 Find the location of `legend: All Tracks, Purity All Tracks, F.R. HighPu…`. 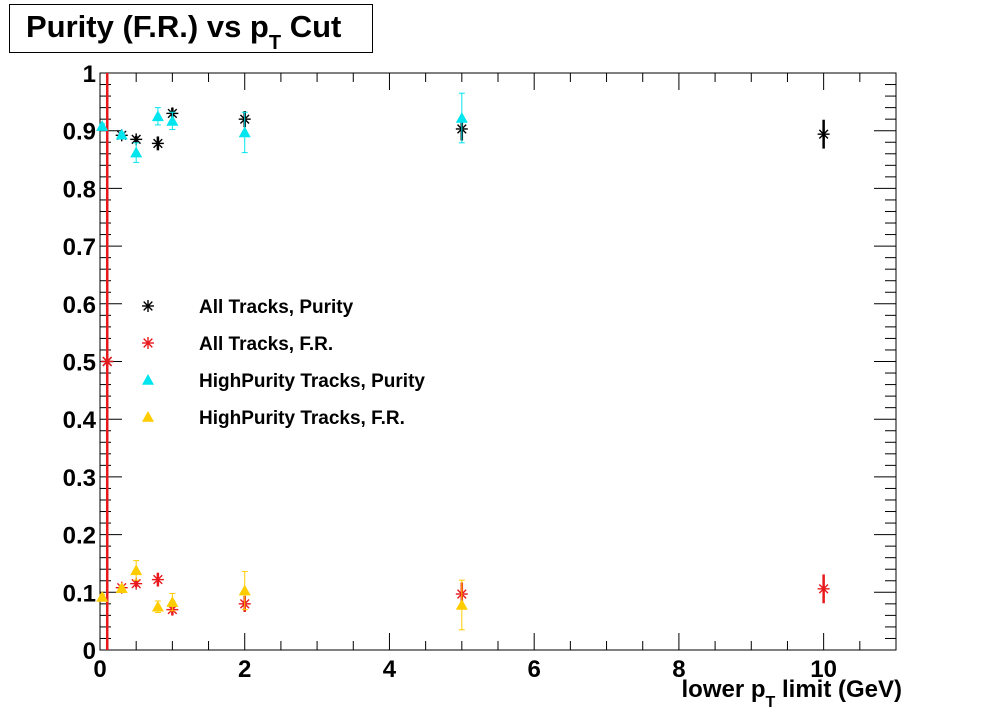

legend: All Tracks, Purity All Tracks, F.R. HighPu… is located at coordinates (283, 363).